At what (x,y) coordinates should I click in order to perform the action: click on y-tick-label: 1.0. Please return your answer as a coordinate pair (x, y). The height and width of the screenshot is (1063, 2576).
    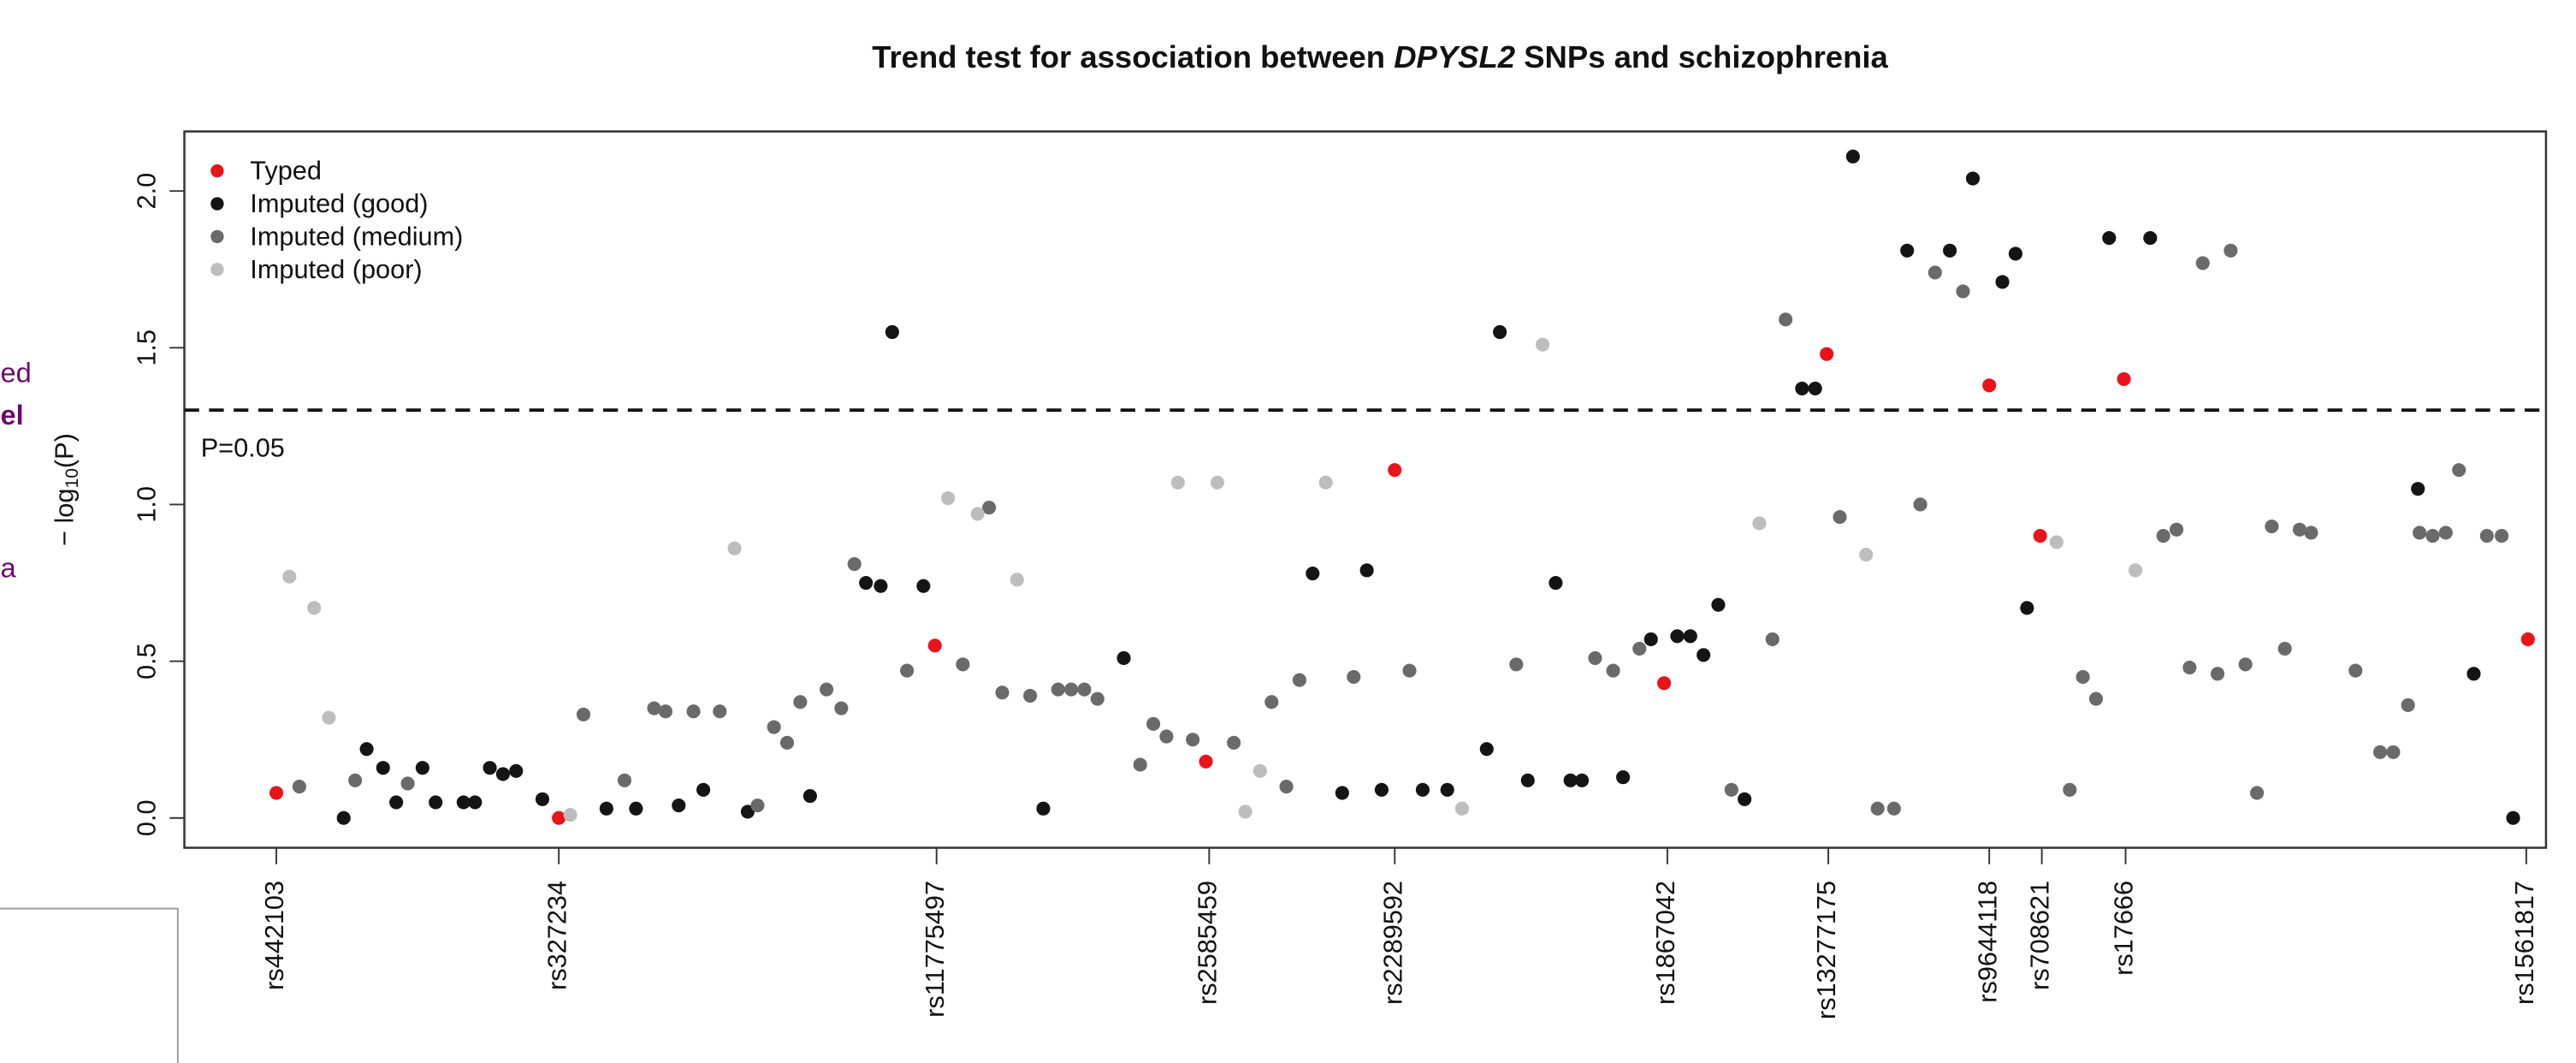
    Looking at the image, I should click on (146, 504).